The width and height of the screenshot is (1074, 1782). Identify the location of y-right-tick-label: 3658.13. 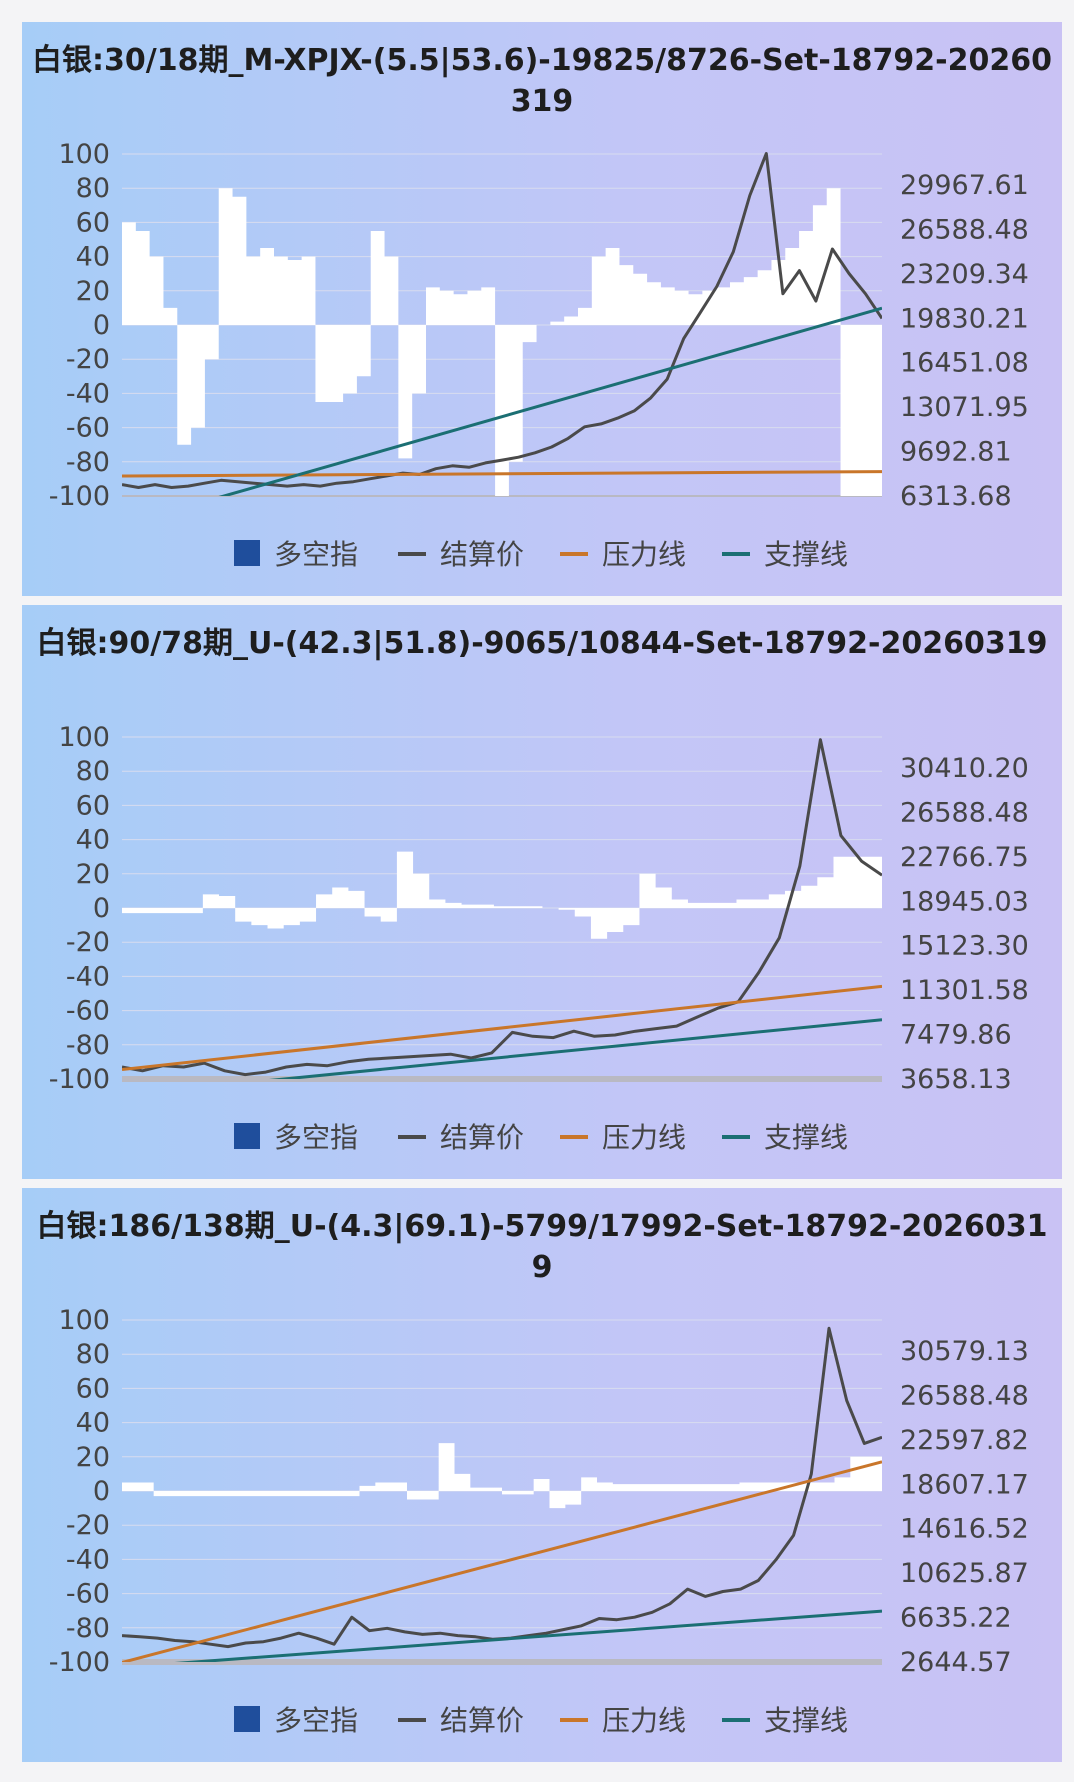
(956, 1079).